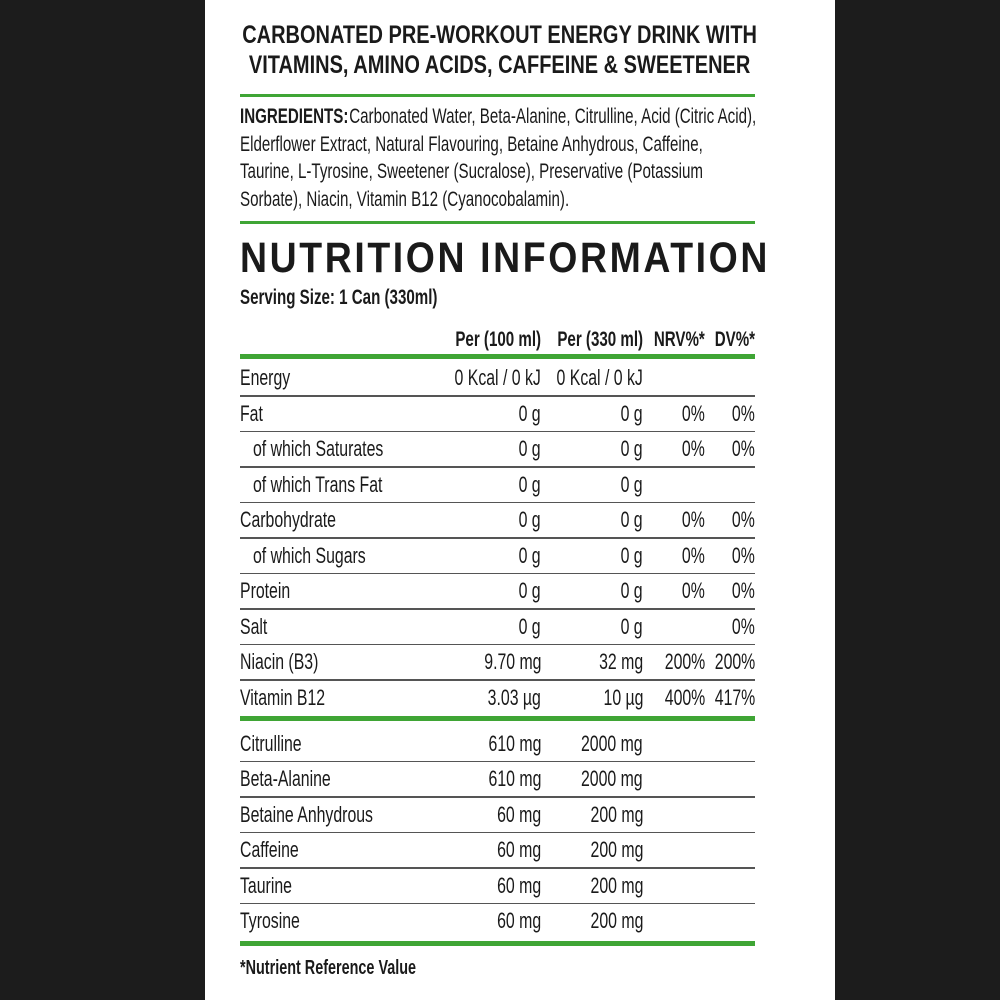  Describe the element at coordinates (254, 626) in the screenshot. I see `row-label: Salt` at that location.